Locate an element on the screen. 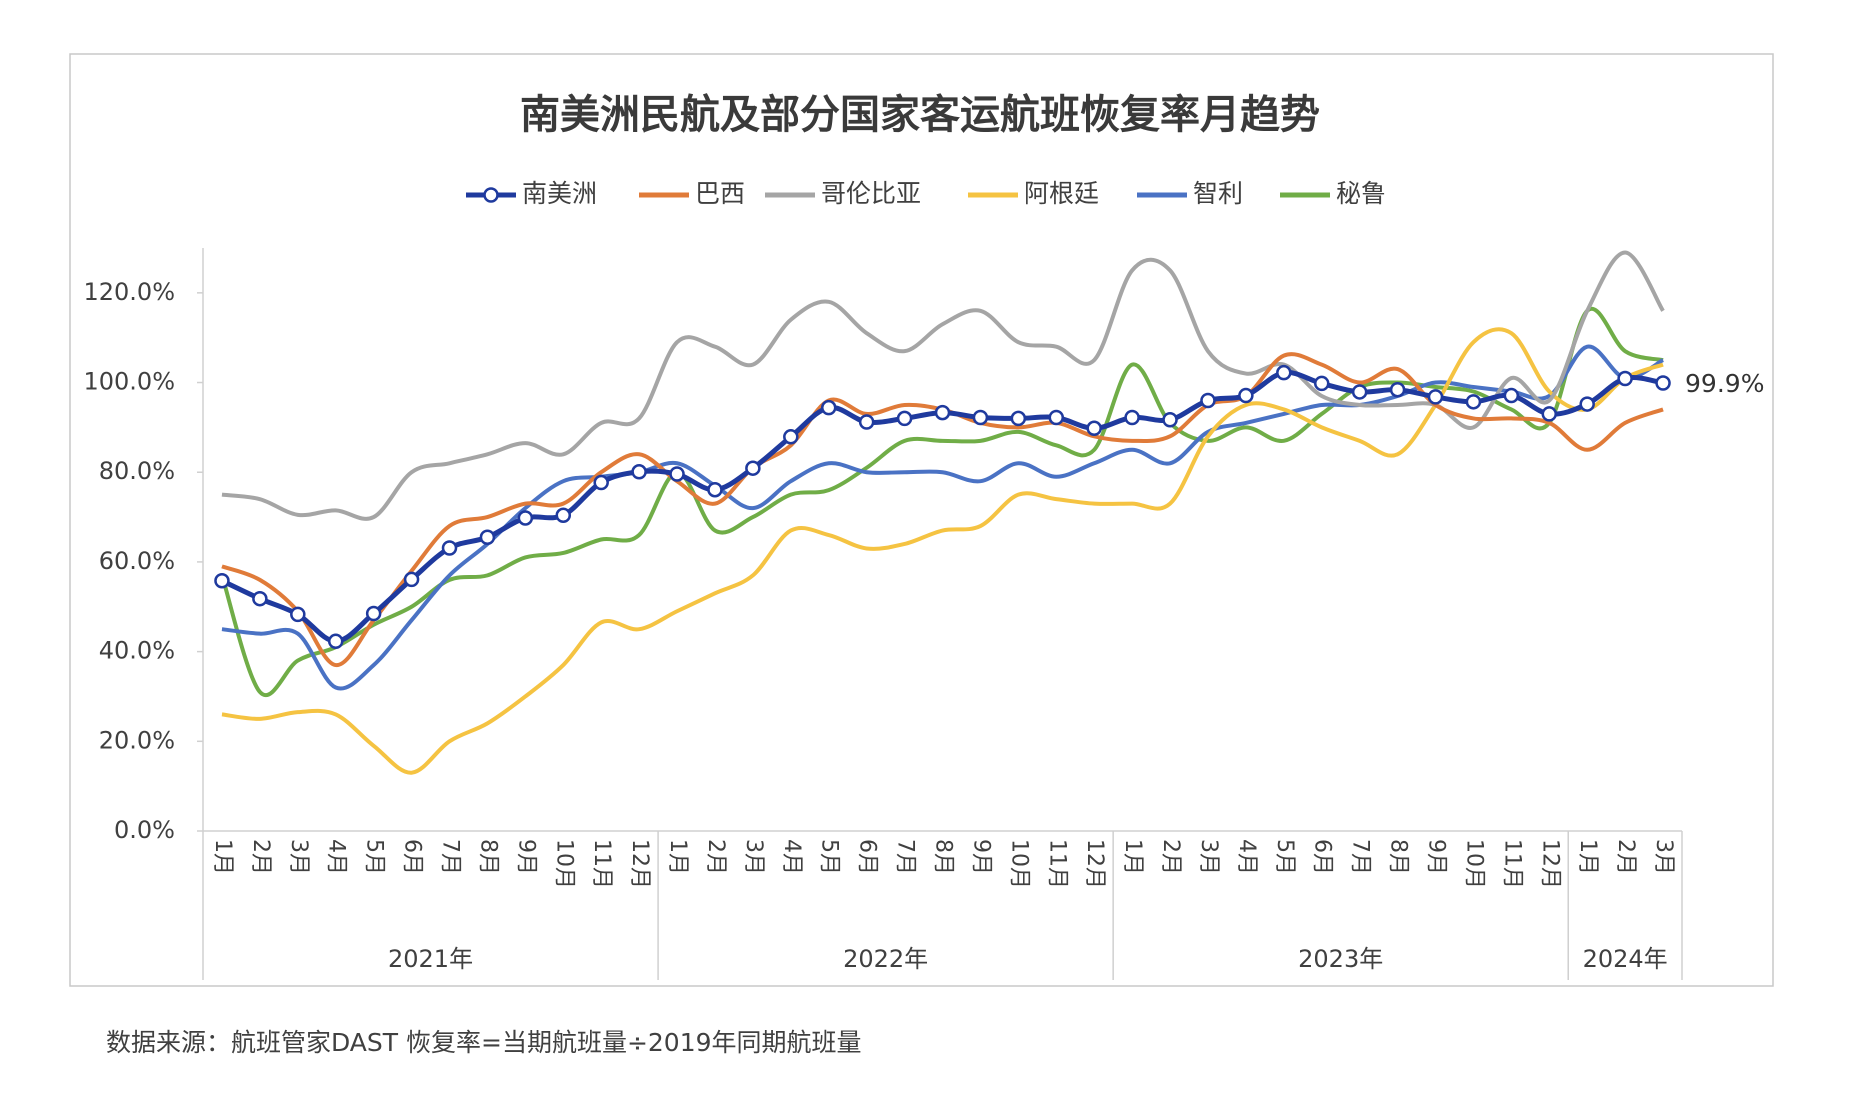 This screenshot has width=1876, height=1096. legend-label: 秘鲁 is located at coordinates (1361, 193).